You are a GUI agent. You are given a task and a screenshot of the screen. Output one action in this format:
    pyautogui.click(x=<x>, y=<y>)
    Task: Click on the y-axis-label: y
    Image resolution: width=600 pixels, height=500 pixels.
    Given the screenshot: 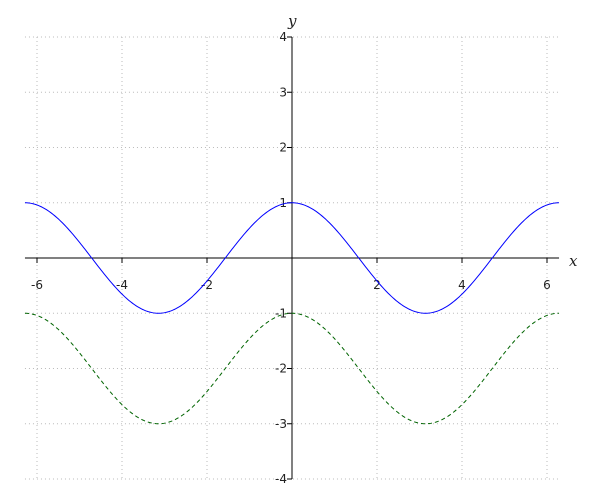 What is the action you would take?
    pyautogui.click(x=292, y=21)
    